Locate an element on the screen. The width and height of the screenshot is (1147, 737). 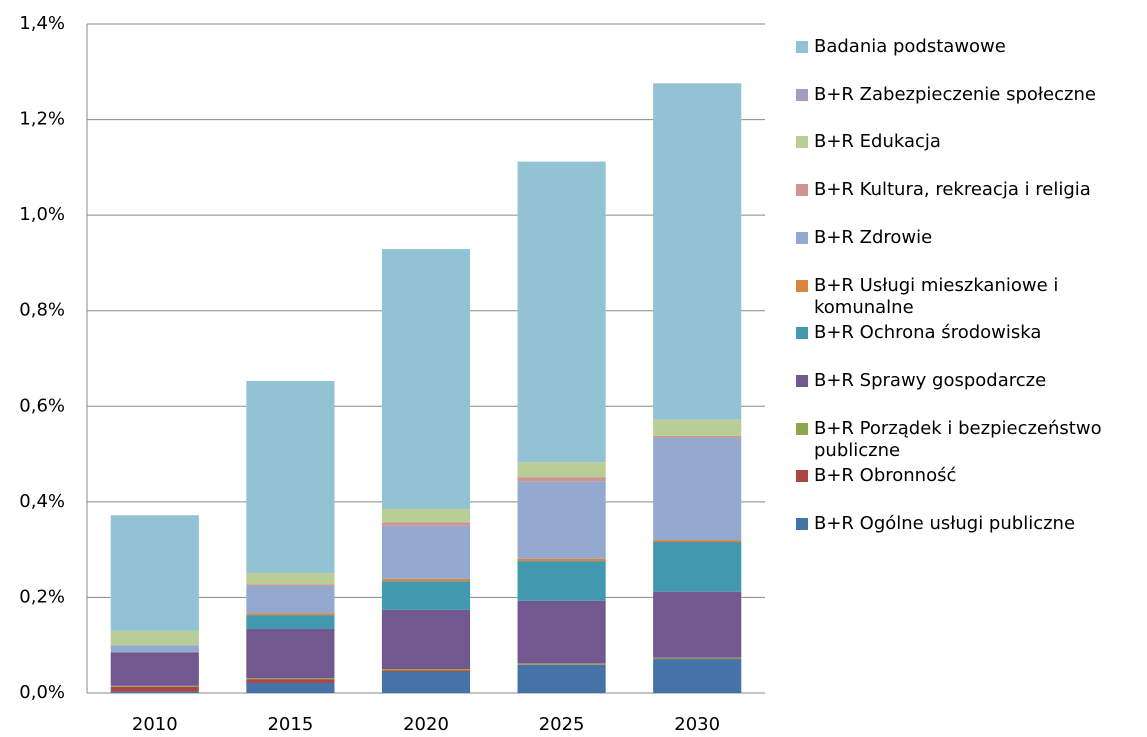
legend-item: B+R Usługi mieszkaniowe i komunalne is located at coordinates (968, 297).